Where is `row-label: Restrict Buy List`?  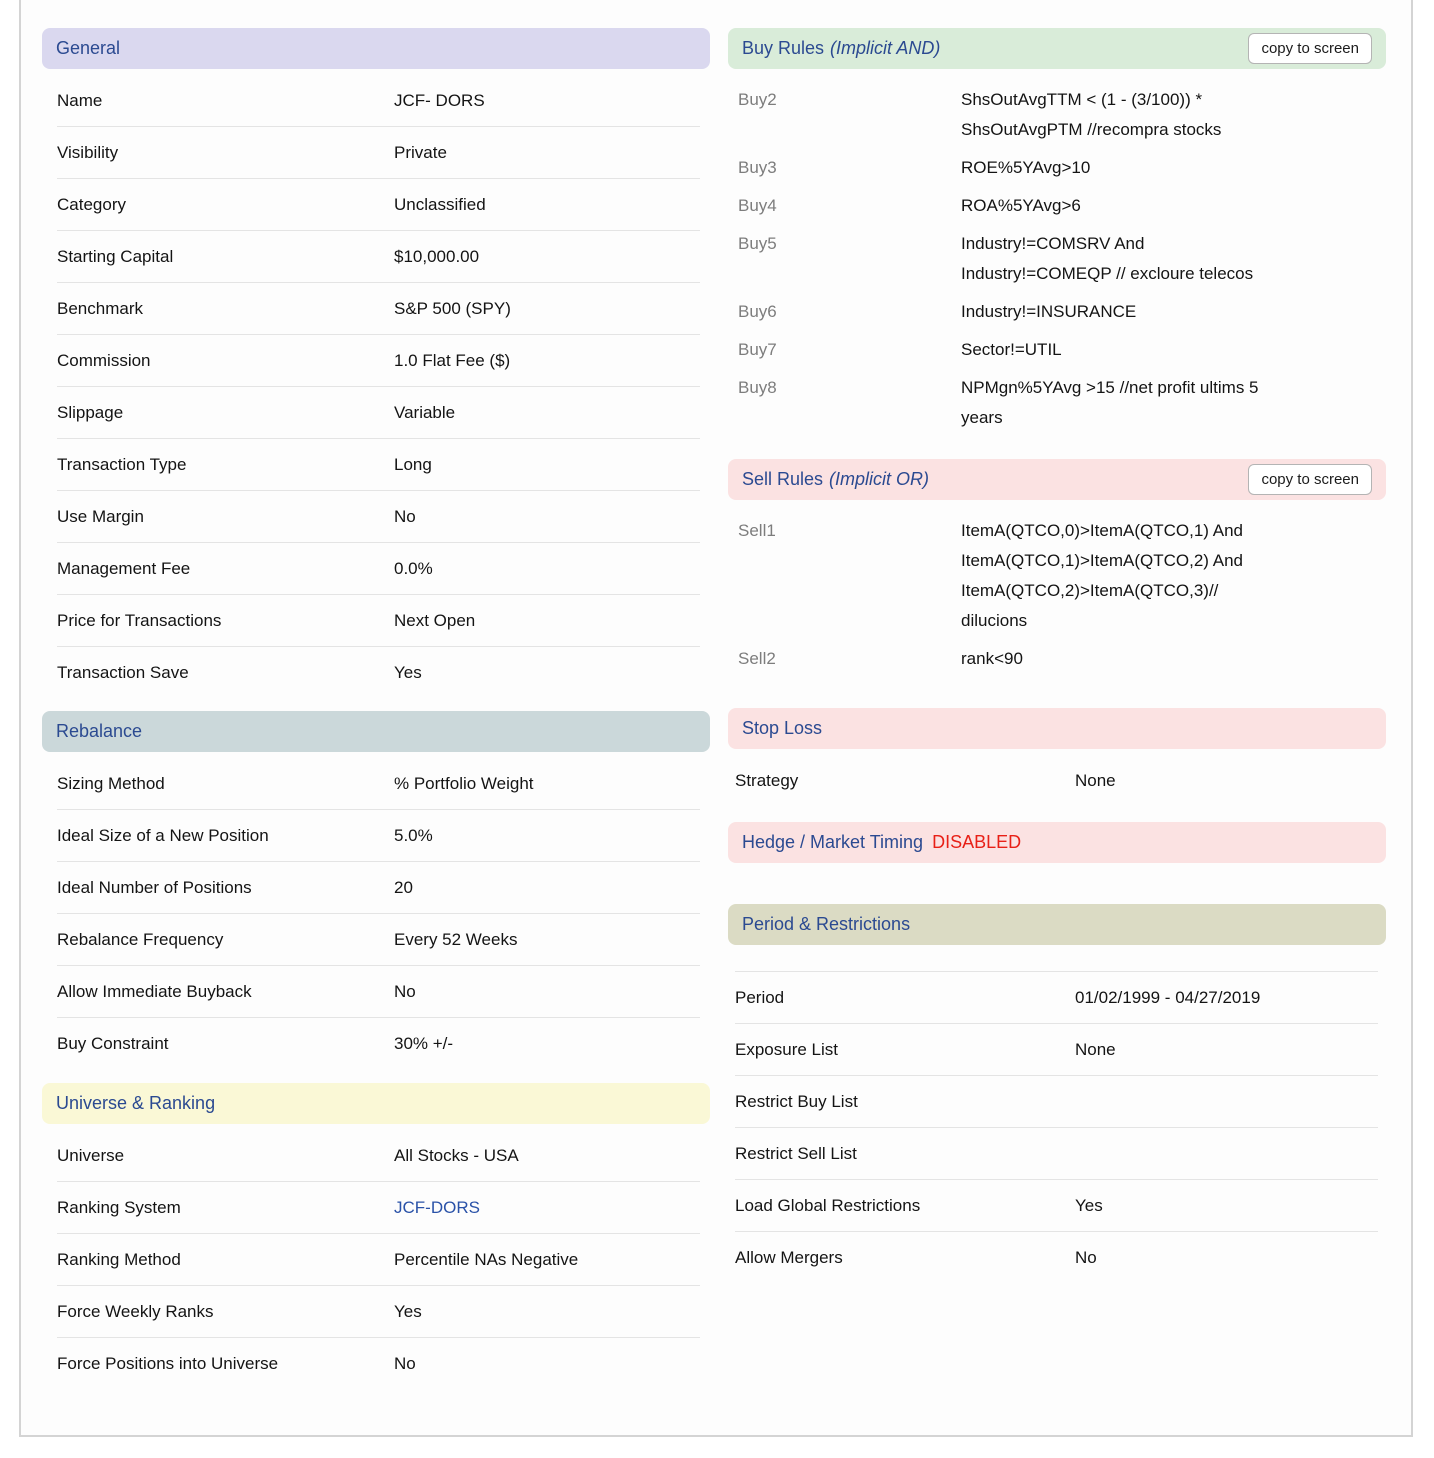
row-label: Restrict Buy List is located at coordinates (796, 1101).